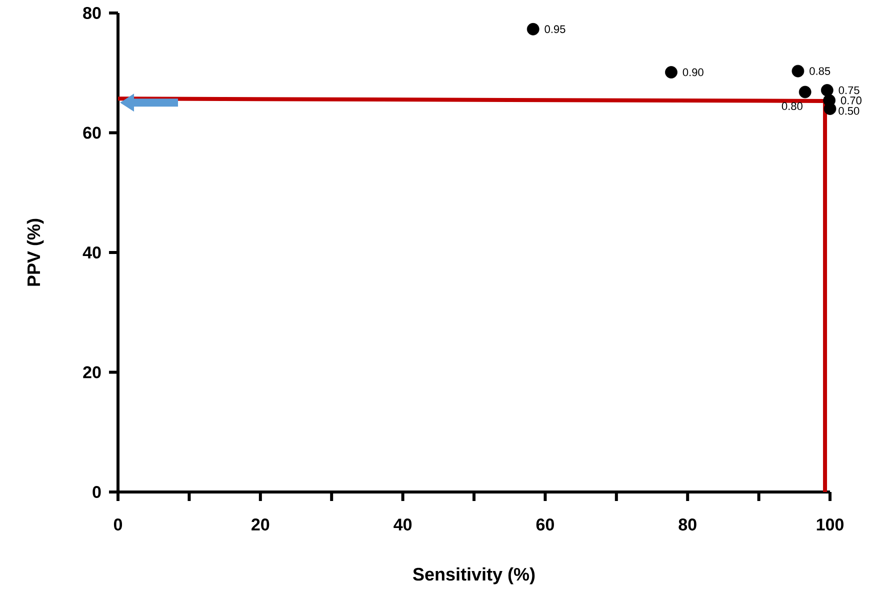 This screenshot has height=610, width=890. Describe the element at coordinates (91, 252) in the screenshot. I see `y-tick-label: 40` at that location.